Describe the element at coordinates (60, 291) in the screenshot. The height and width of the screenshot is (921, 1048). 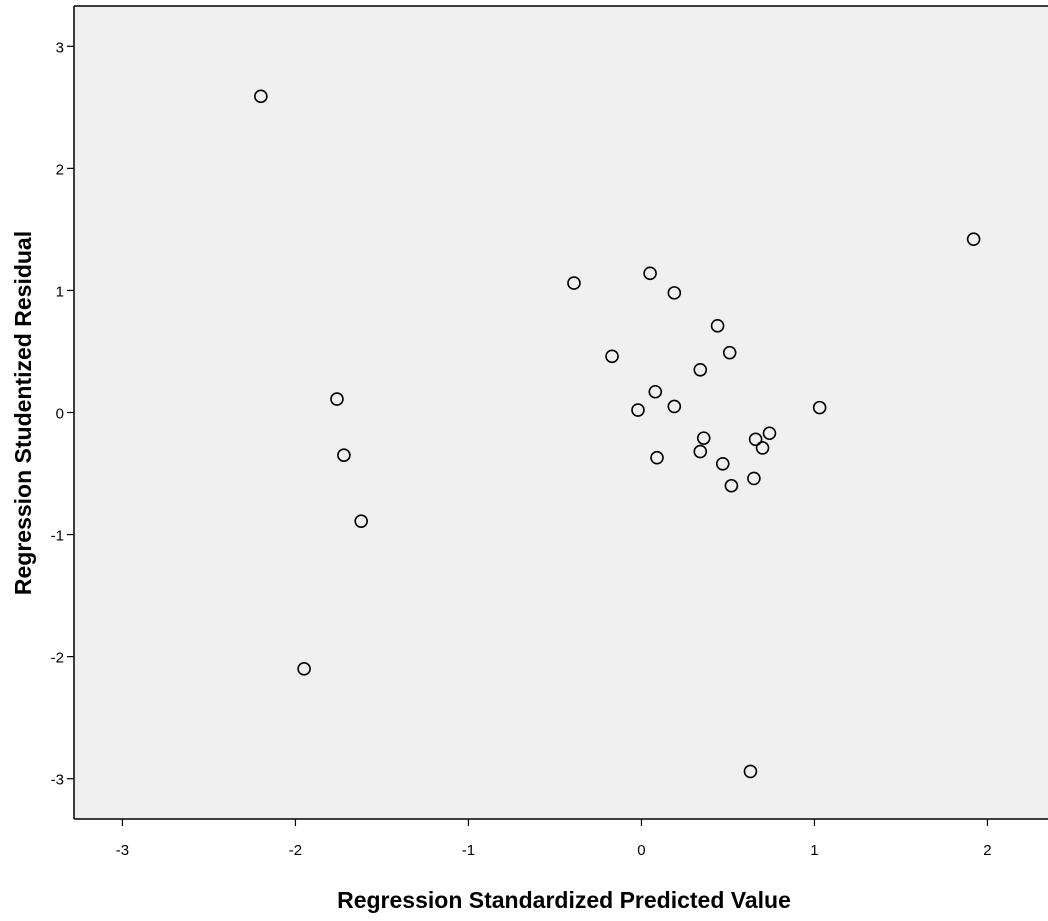
I see `y-tick-label: 1` at that location.